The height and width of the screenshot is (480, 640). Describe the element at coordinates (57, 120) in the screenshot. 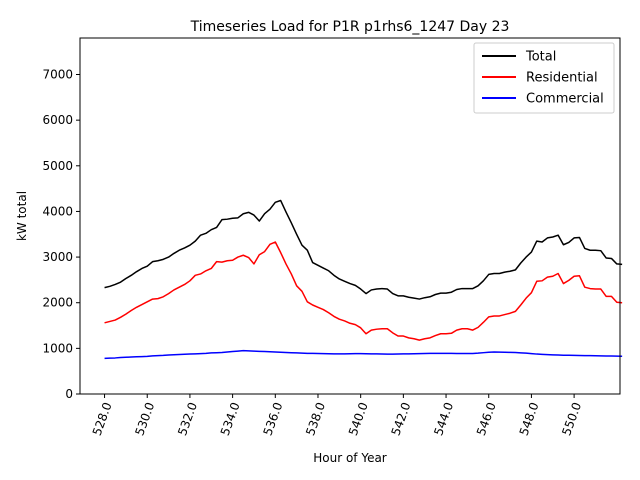

I see `y-tick-label: 6000` at that location.